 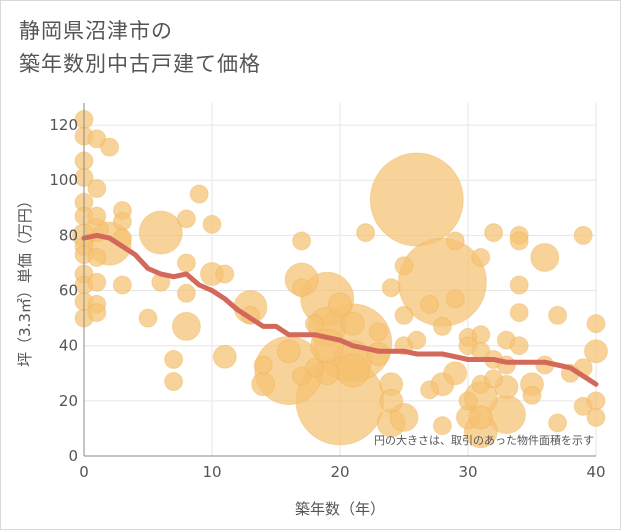 What do you see at coordinates (68, 291) in the screenshot?
I see `y-tick-label: 60` at bounding box center [68, 291].